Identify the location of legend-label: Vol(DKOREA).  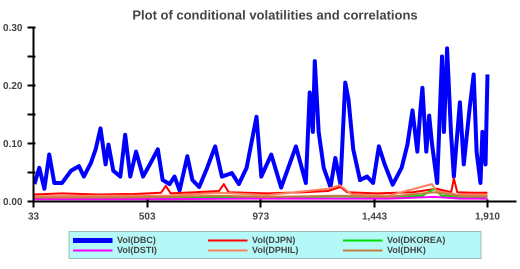
(416, 239).